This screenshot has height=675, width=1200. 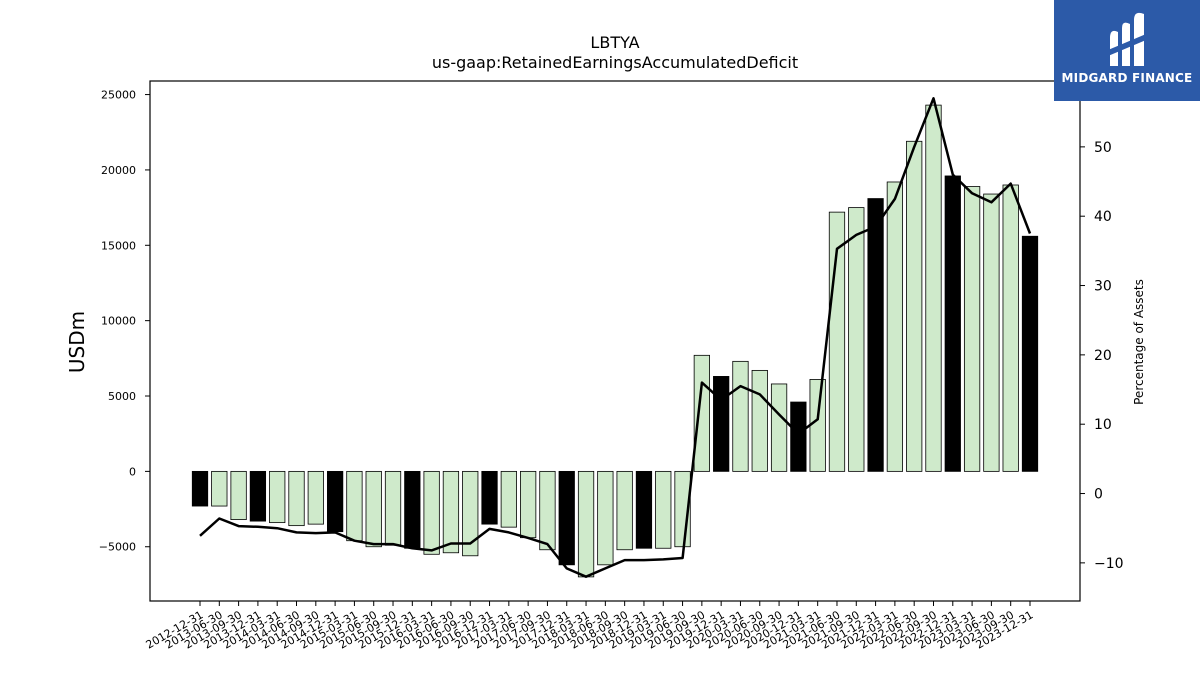 What do you see at coordinates (132, 471) in the screenshot?
I see `y-tick-label: 0` at bounding box center [132, 471].